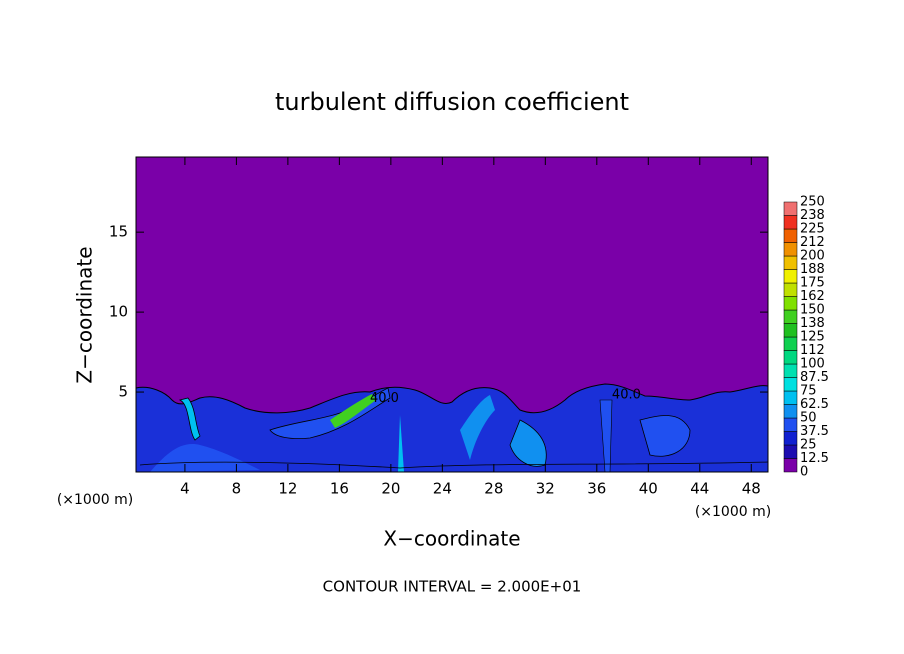  What do you see at coordinates (545, 489) in the screenshot?
I see `x-tick-label: 32` at bounding box center [545, 489].